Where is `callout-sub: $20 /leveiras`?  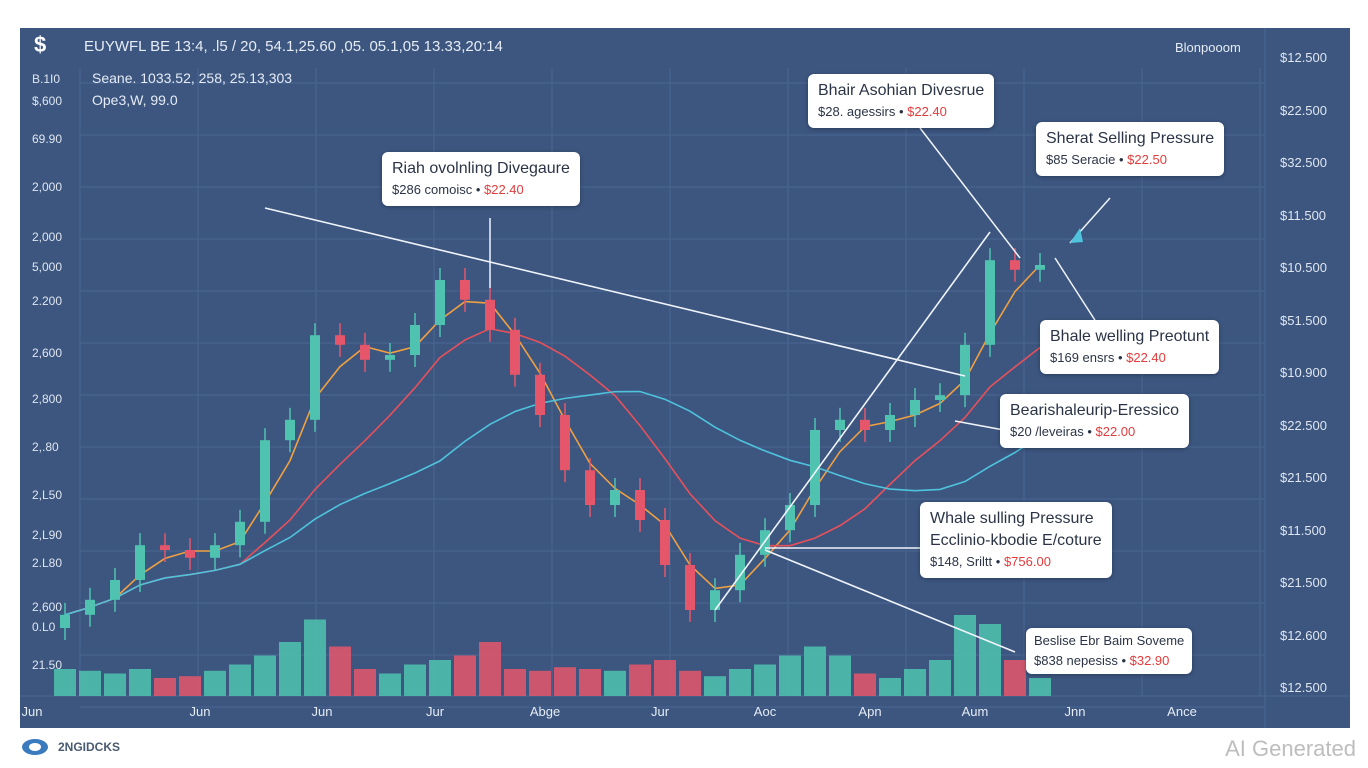 callout-sub: $20 /leveiras is located at coordinates (1047, 431).